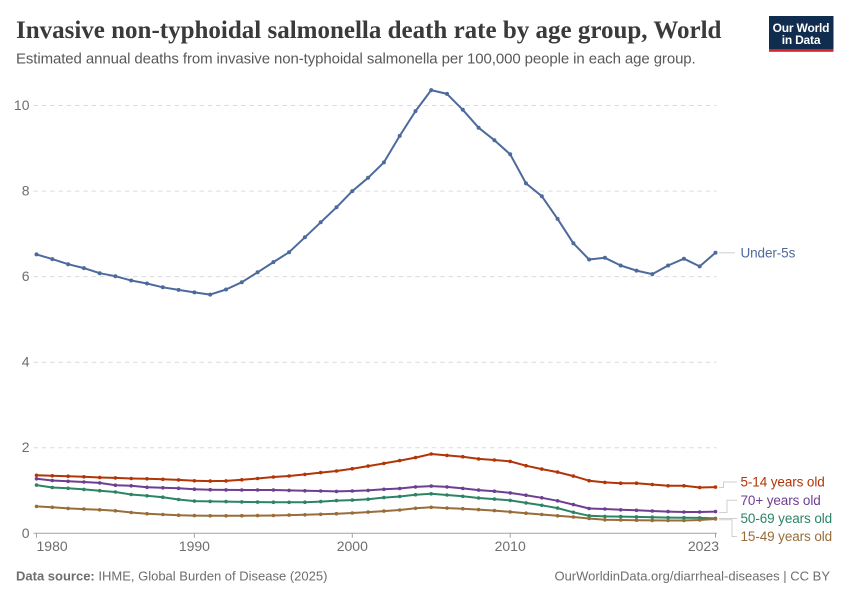  I want to click on svg-text: 15-49 years old, so click(787, 536).